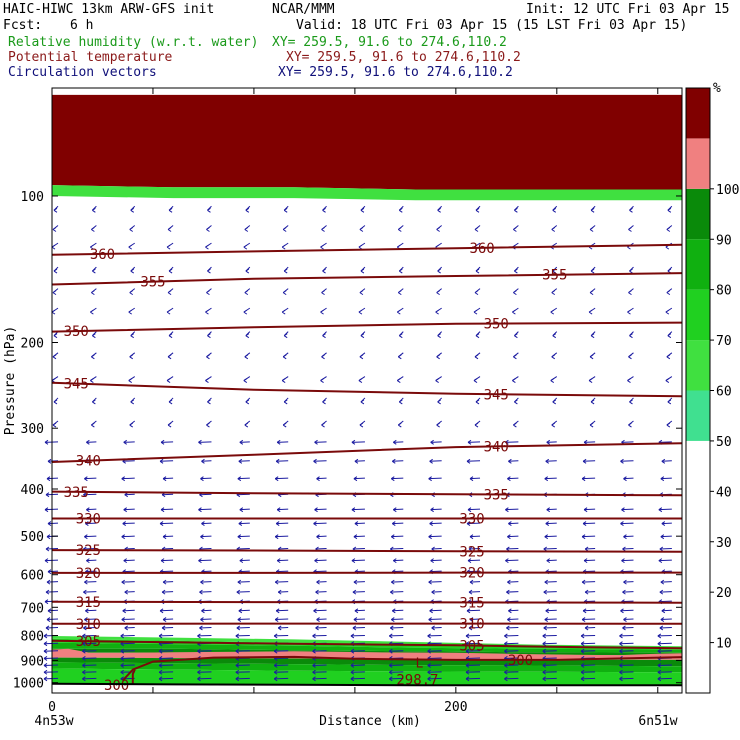  Describe the element at coordinates (52, 707) in the screenshot. I see `x-tick-label: 0` at that location.